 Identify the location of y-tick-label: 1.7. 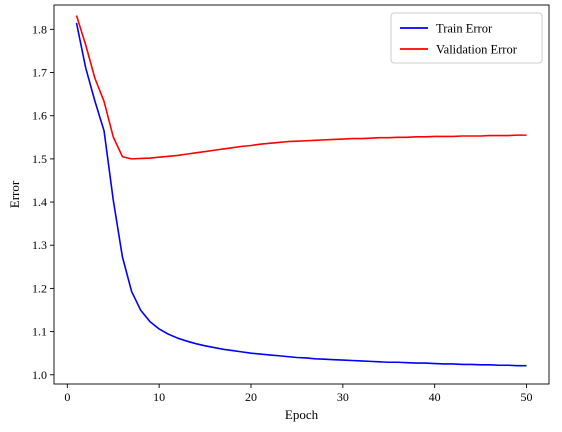
(39, 73).